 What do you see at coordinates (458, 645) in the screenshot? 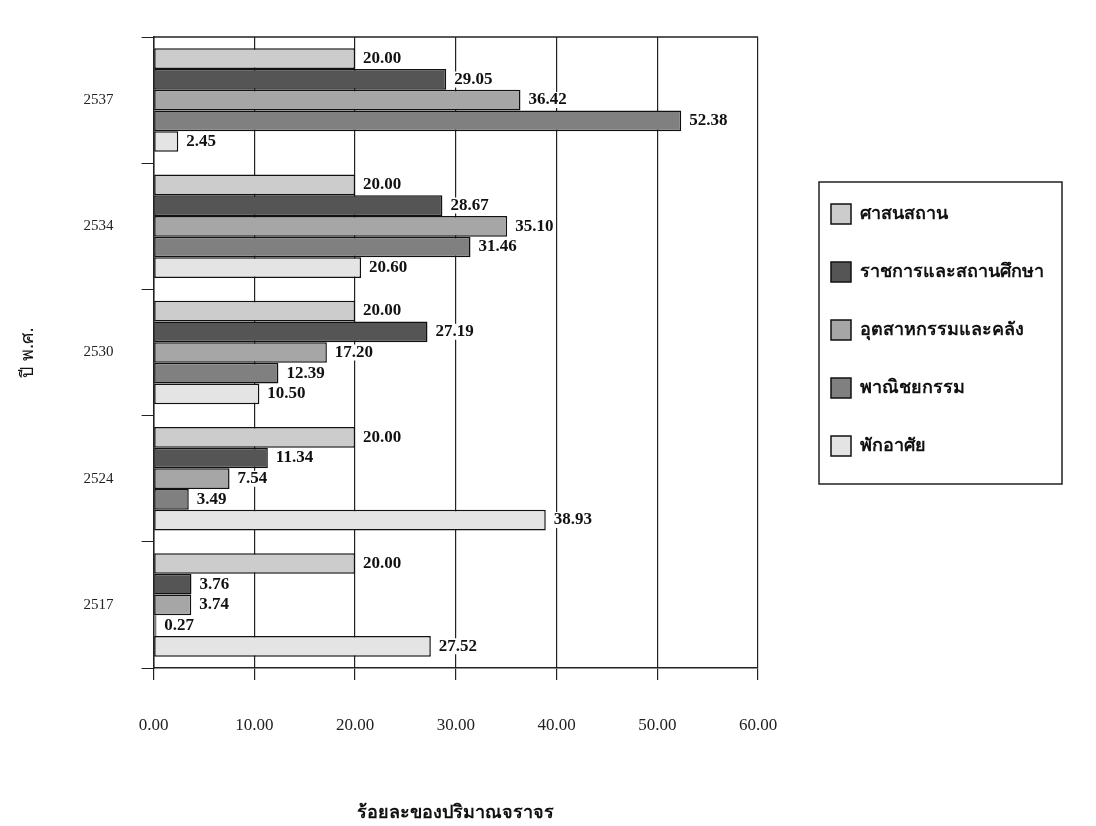
I see `data-label: 27.52` at bounding box center [458, 645].